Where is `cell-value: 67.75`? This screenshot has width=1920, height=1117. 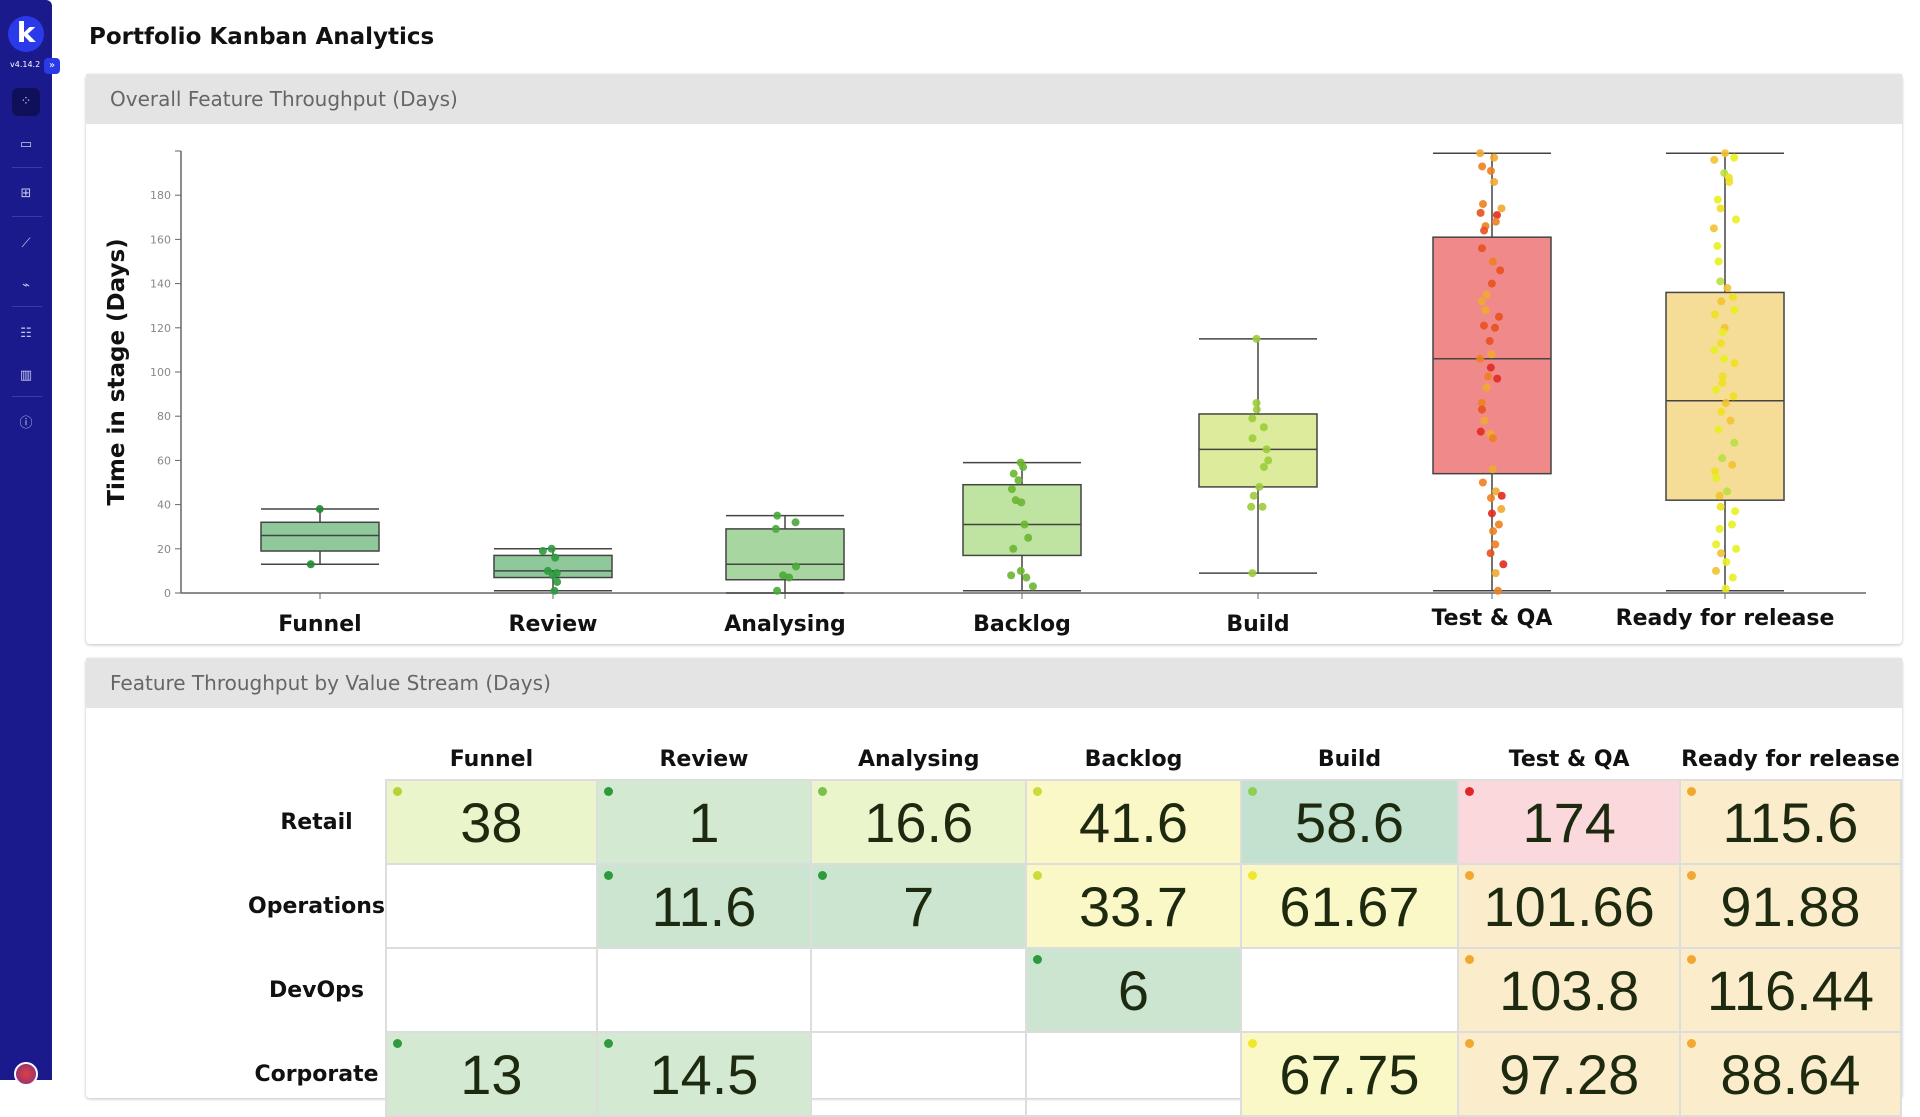 cell-value: 67.75 is located at coordinates (1349, 1074).